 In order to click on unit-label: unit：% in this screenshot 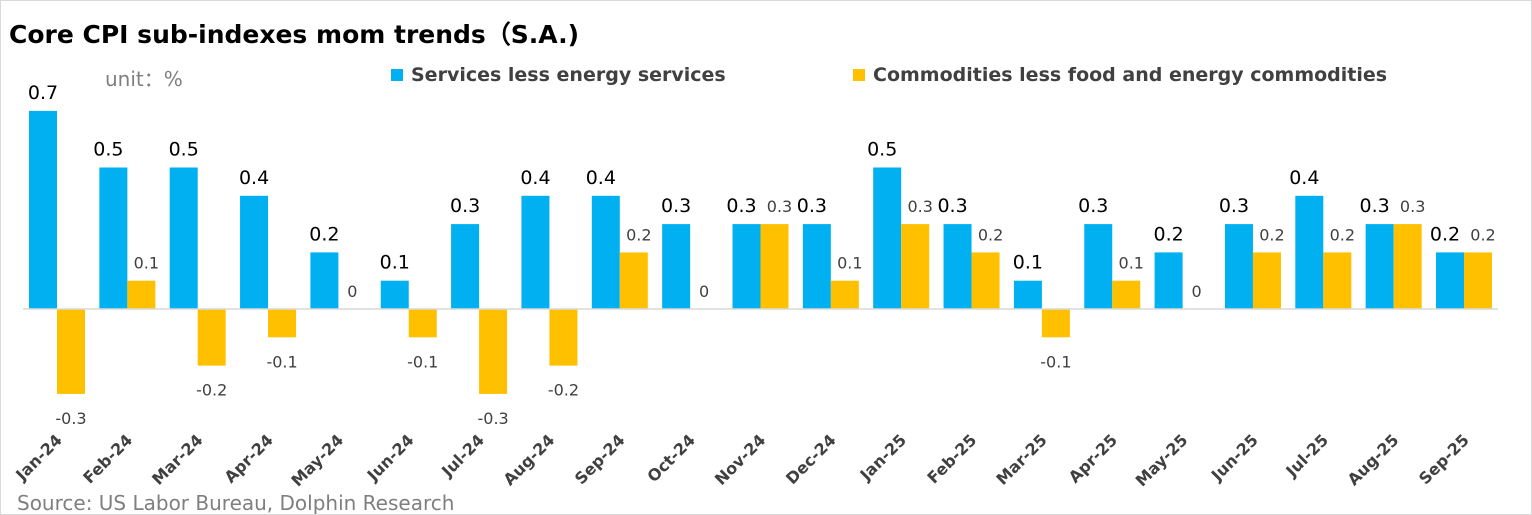, I will do `click(144, 79)`.